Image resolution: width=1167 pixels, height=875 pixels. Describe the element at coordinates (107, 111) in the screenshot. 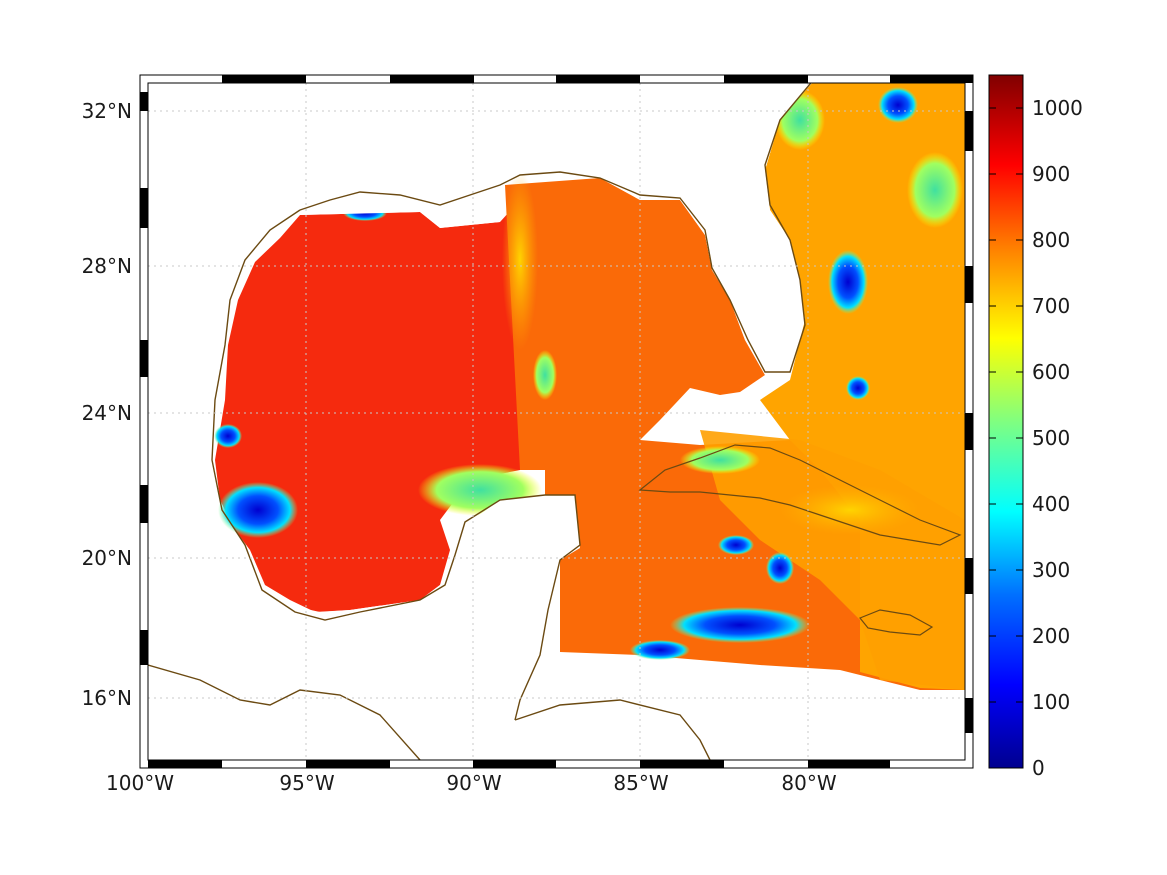

I see `lat-label-32n: 32°N` at that location.